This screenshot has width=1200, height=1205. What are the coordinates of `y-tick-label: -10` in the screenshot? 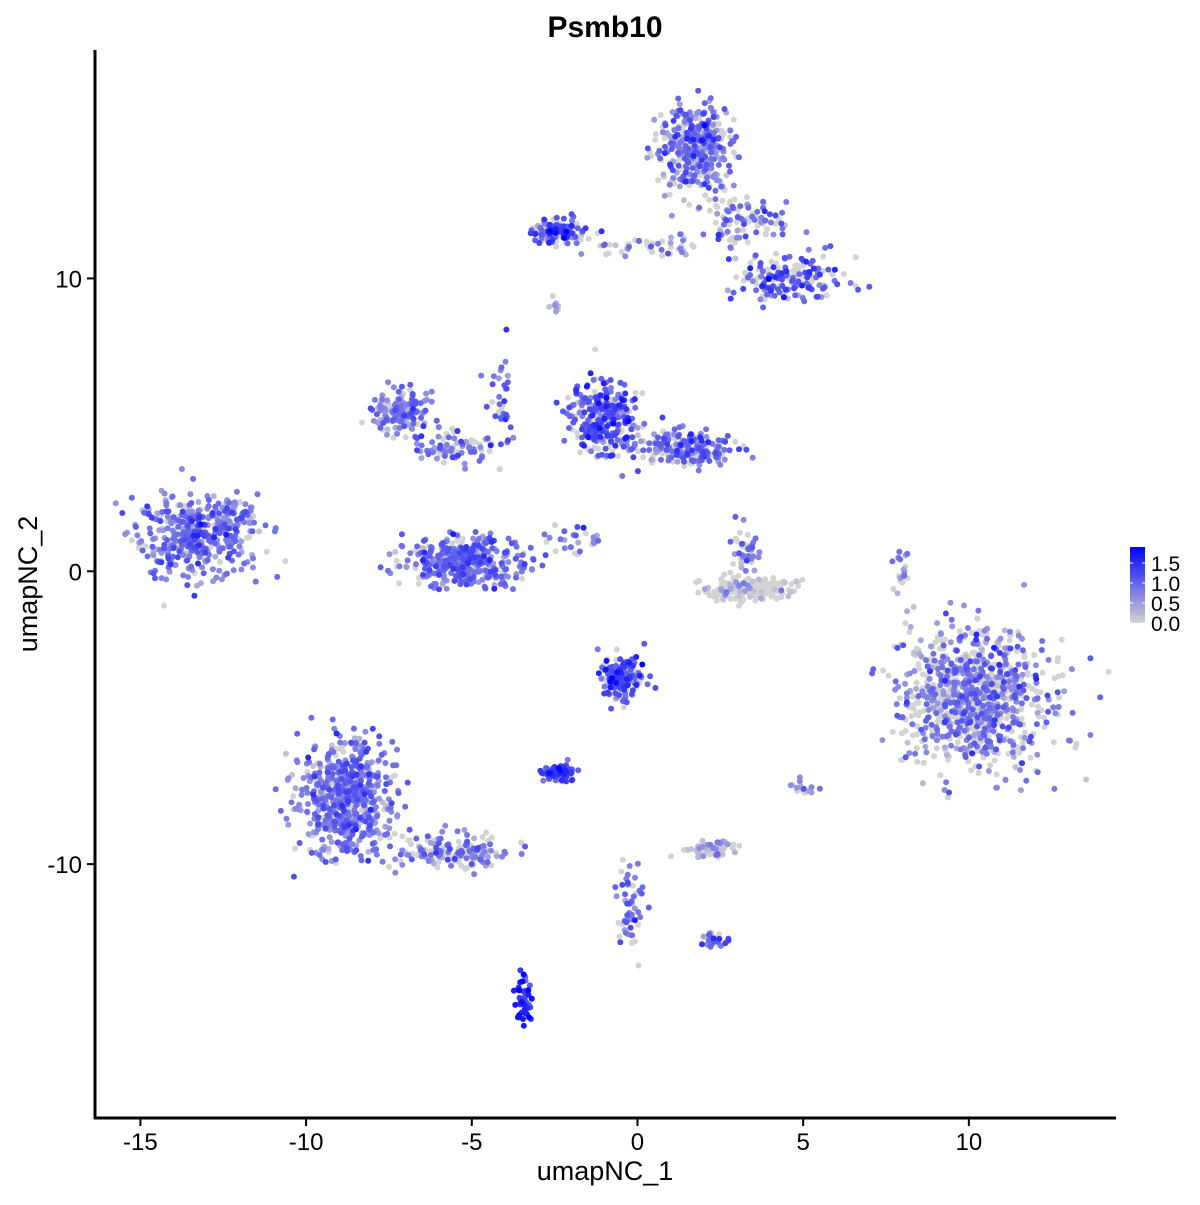 It's located at (64, 865).